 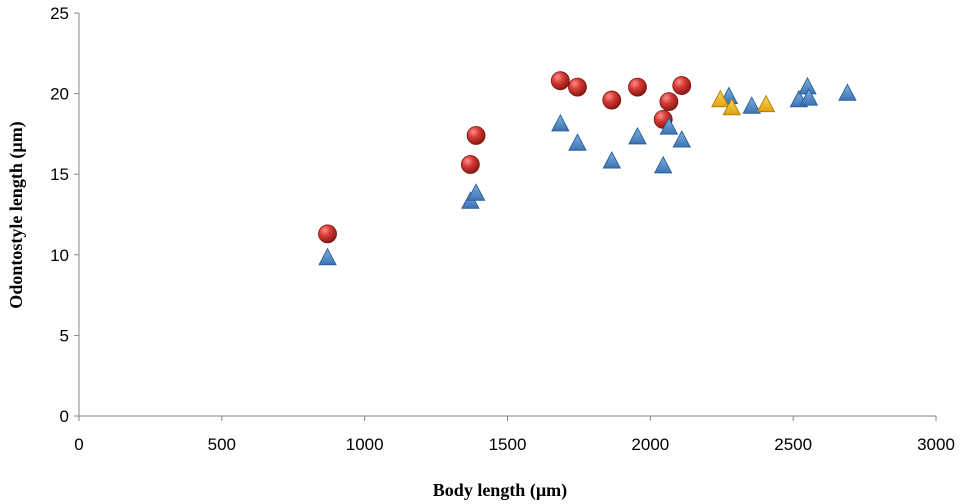 I want to click on y-tick-label: 15, so click(x=59, y=174).